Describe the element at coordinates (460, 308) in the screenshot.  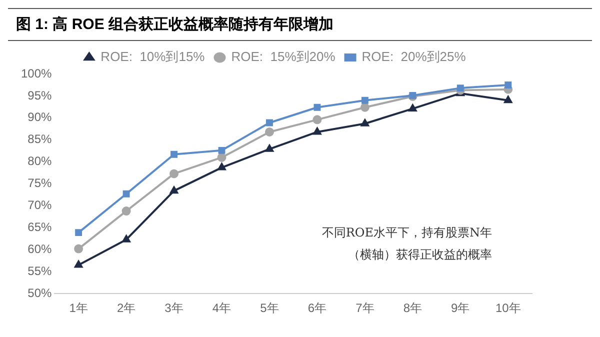
I see `x-tick-label: 9年` at that location.